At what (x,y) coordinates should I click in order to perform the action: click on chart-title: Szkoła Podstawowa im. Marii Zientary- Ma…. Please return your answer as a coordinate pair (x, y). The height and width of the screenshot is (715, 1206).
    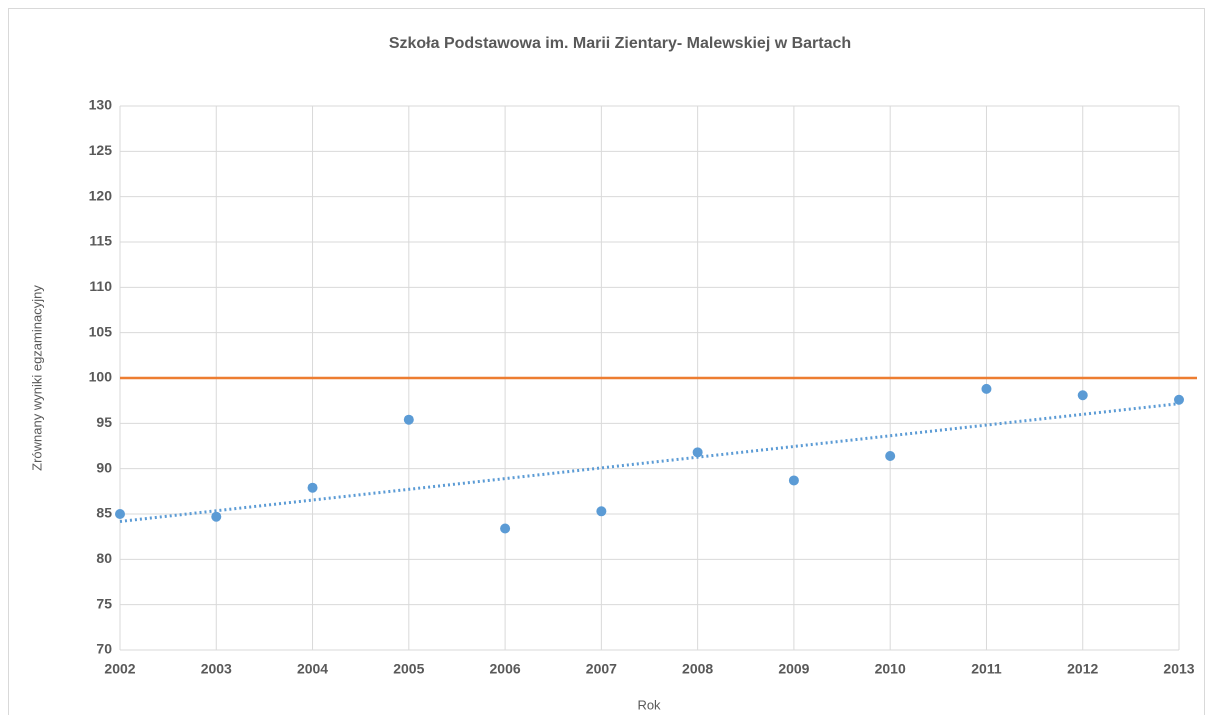
    Looking at the image, I should click on (620, 43).